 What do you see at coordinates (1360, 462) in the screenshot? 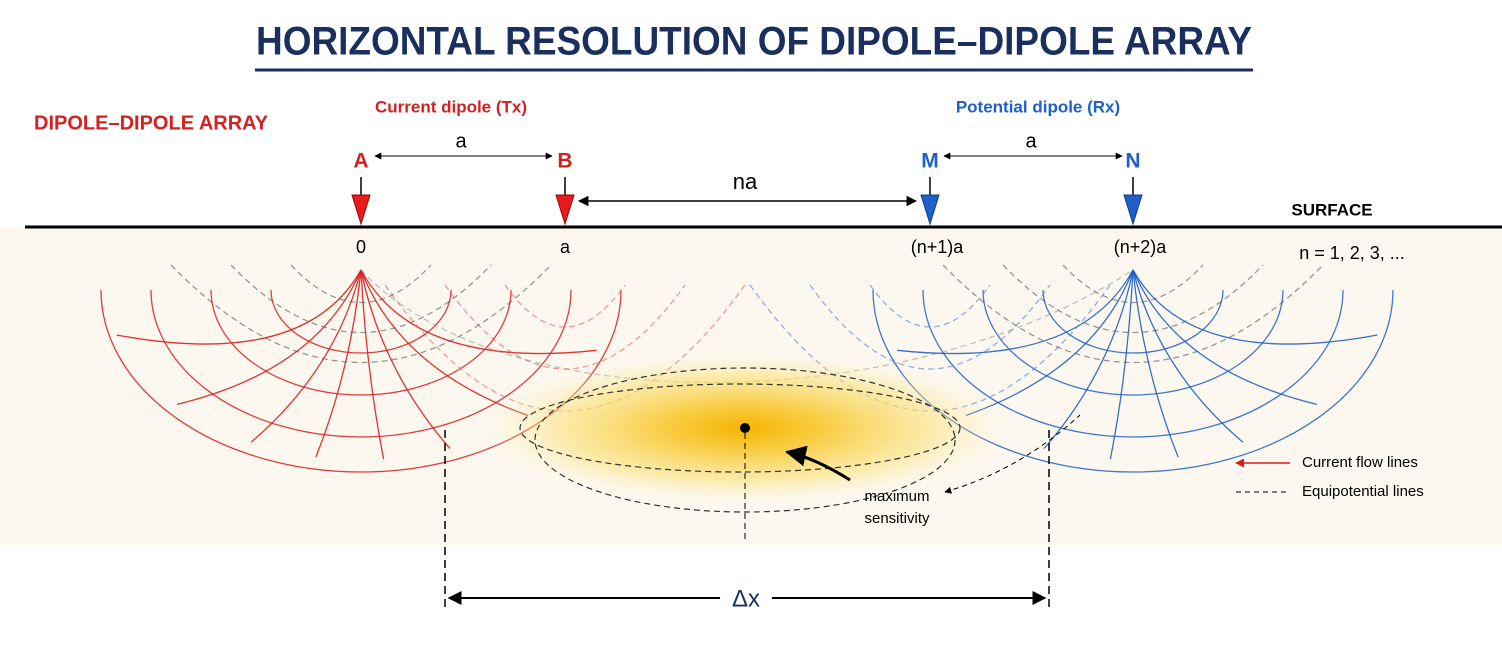
I see `legend-label: Current flow lines` at bounding box center [1360, 462].